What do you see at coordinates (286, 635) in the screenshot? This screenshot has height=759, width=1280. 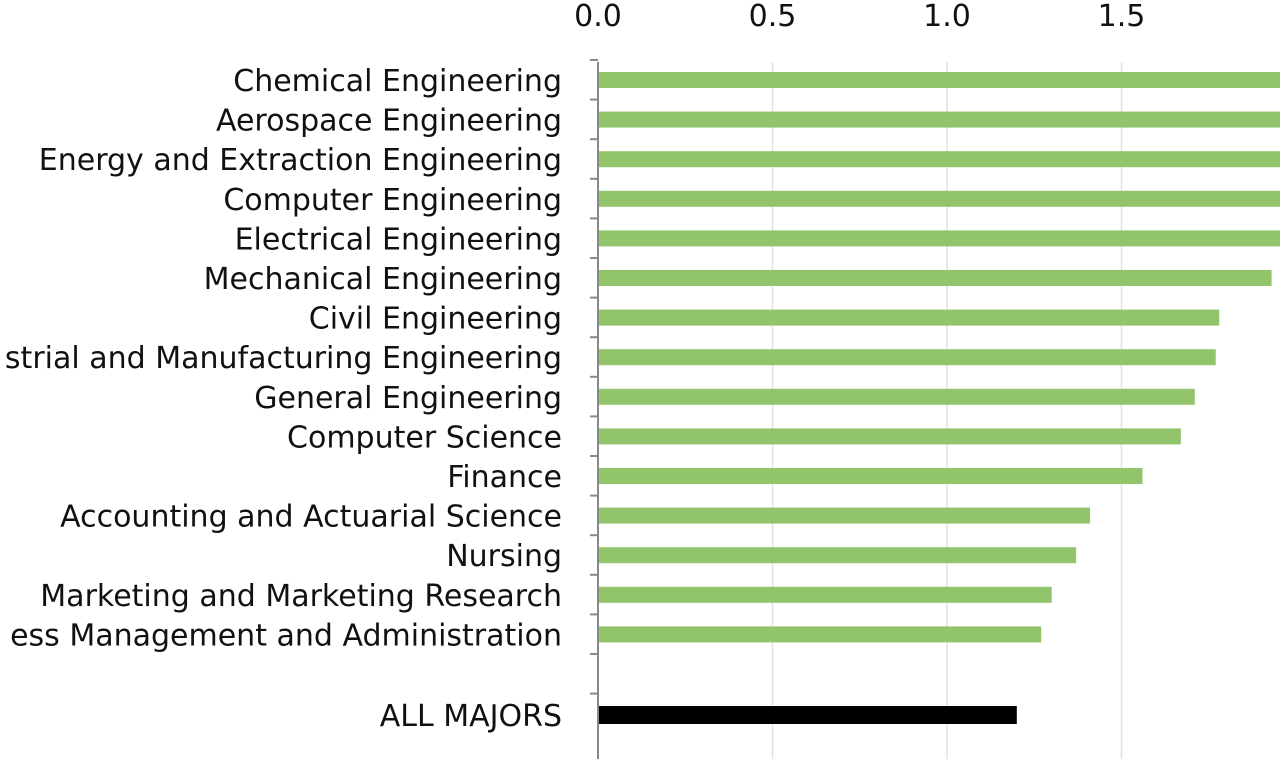 I see `category-label: ess Management and Administration` at bounding box center [286, 635].